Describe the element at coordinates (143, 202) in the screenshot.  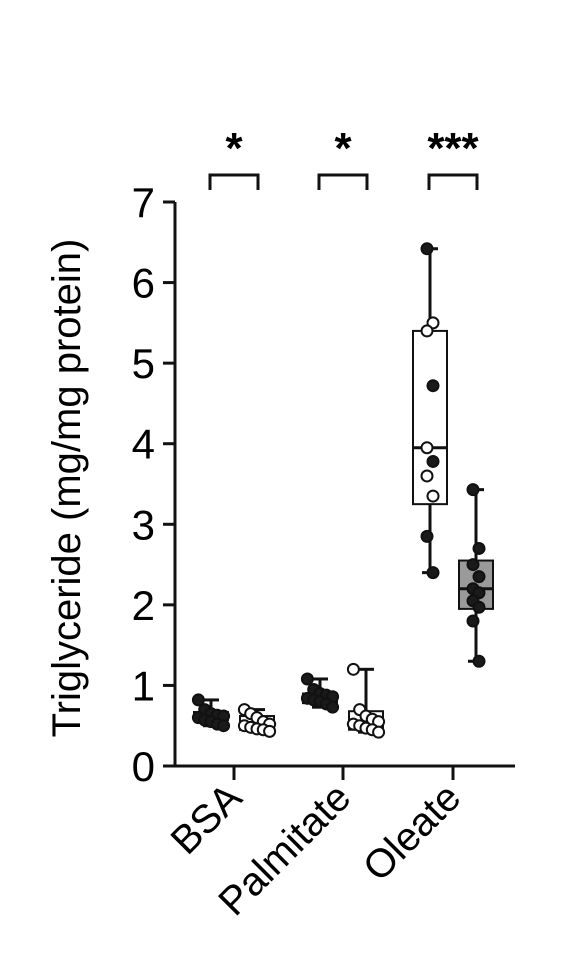
I see `y-tick-label: 7` at that location.